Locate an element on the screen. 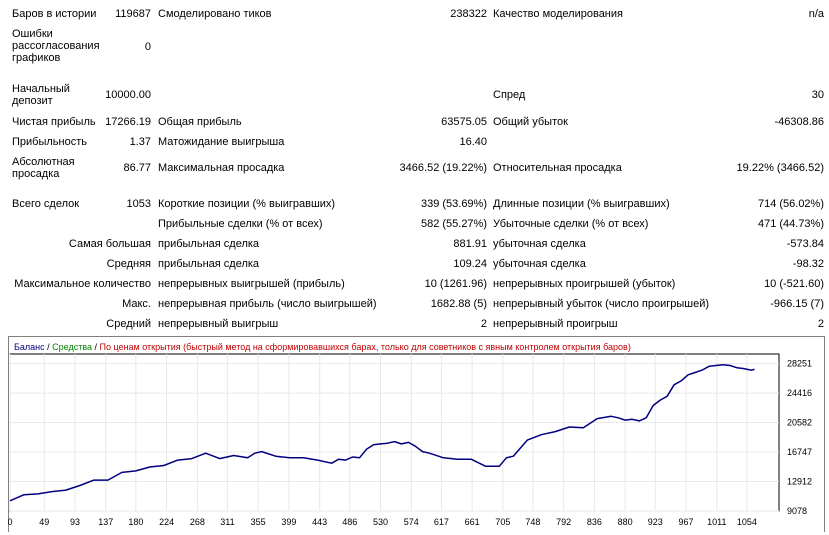 The width and height of the screenshot is (829, 535). x-tick-label: 530 is located at coordinates (380, 522).